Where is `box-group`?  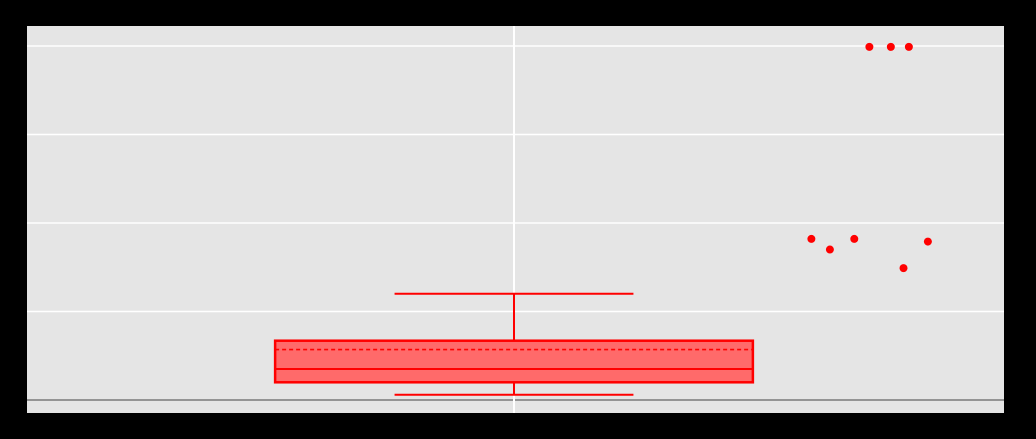
box-group is located at coordinates (514, 344).